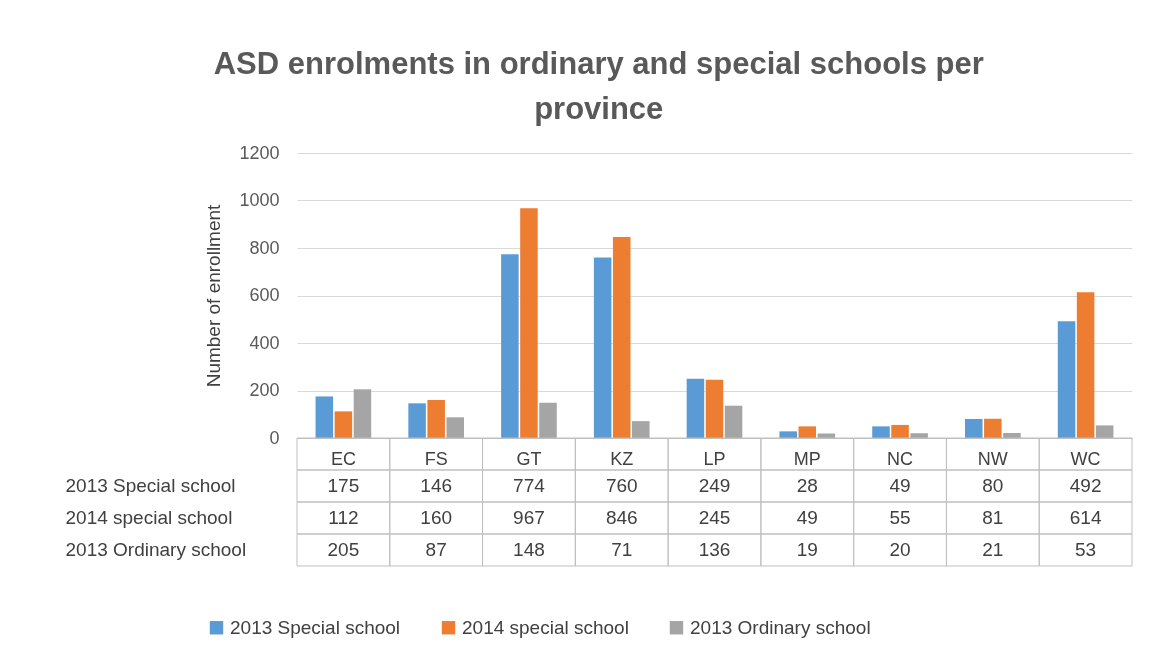 The width and height of the screenshot is (1166, 662). What do you see at coordinates (993, 517) in the screenshot?
I see `data-label: 81` at bounding box center [993, 517].